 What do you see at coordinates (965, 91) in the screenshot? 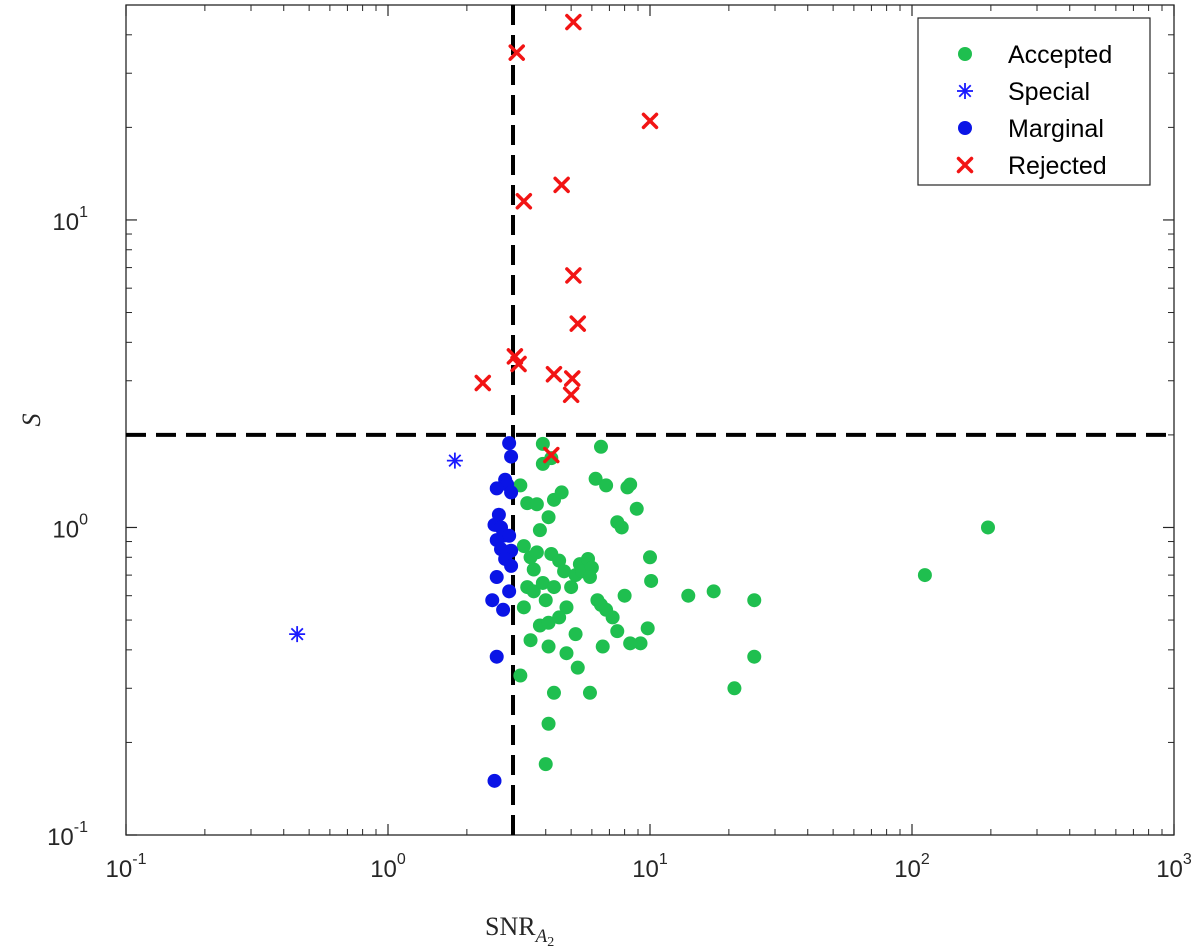
I see `legend-marker-special` at bounding box center [965, 91].